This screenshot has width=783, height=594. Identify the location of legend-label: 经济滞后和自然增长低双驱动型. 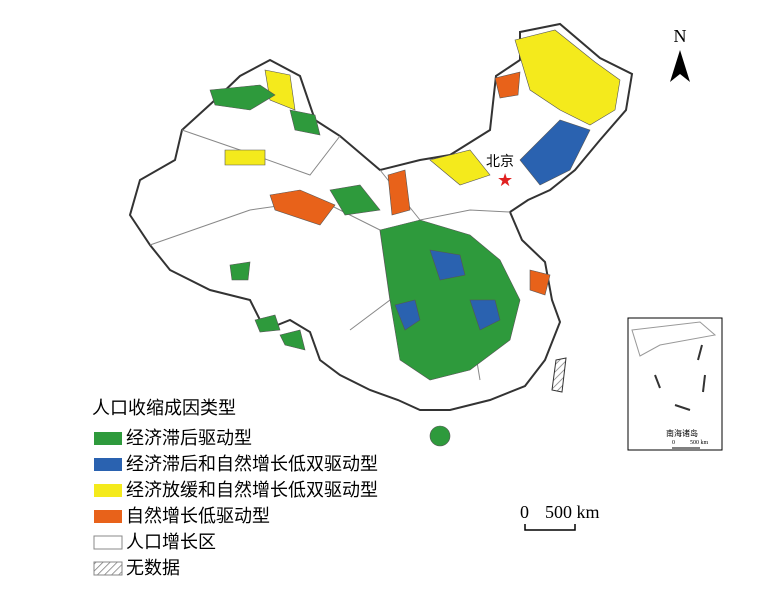
(252, 464).